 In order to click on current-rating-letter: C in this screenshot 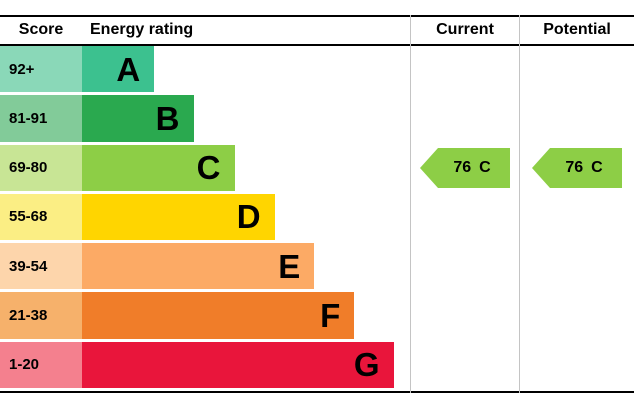, I will do `click(485, 167)`.